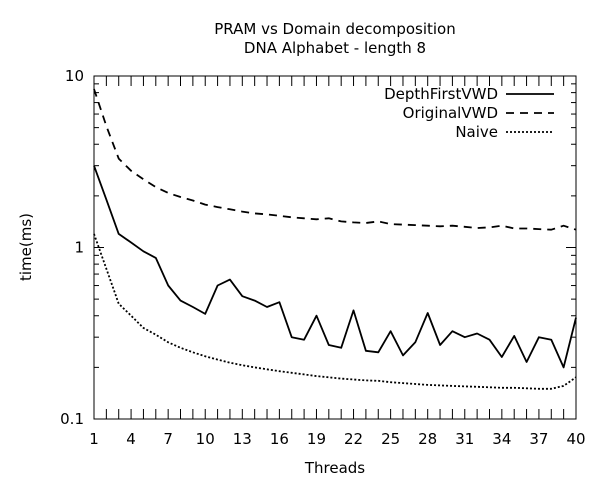 The height and width of the screenshot is (480, 600). I want to click on x-tick-label: 1, so click(94, 439).